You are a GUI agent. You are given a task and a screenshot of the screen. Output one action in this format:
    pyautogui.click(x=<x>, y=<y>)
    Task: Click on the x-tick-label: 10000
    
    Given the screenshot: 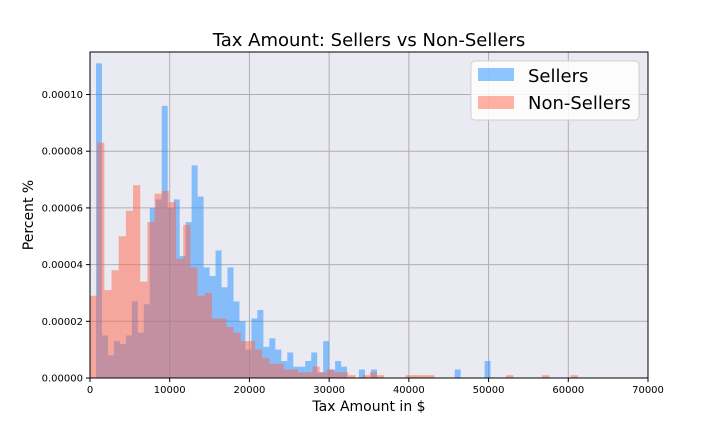 What is the action you would take?
    pyautogui.click(x=170, y=390)
    